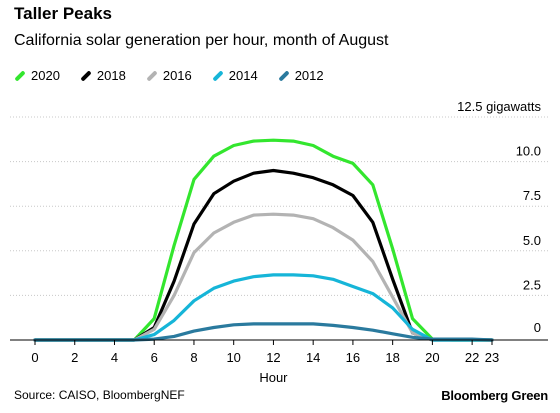 This screenshot has height=413, width=560. I want to click on brand-logo-text: Bloomberg Green, so click(494, 395).